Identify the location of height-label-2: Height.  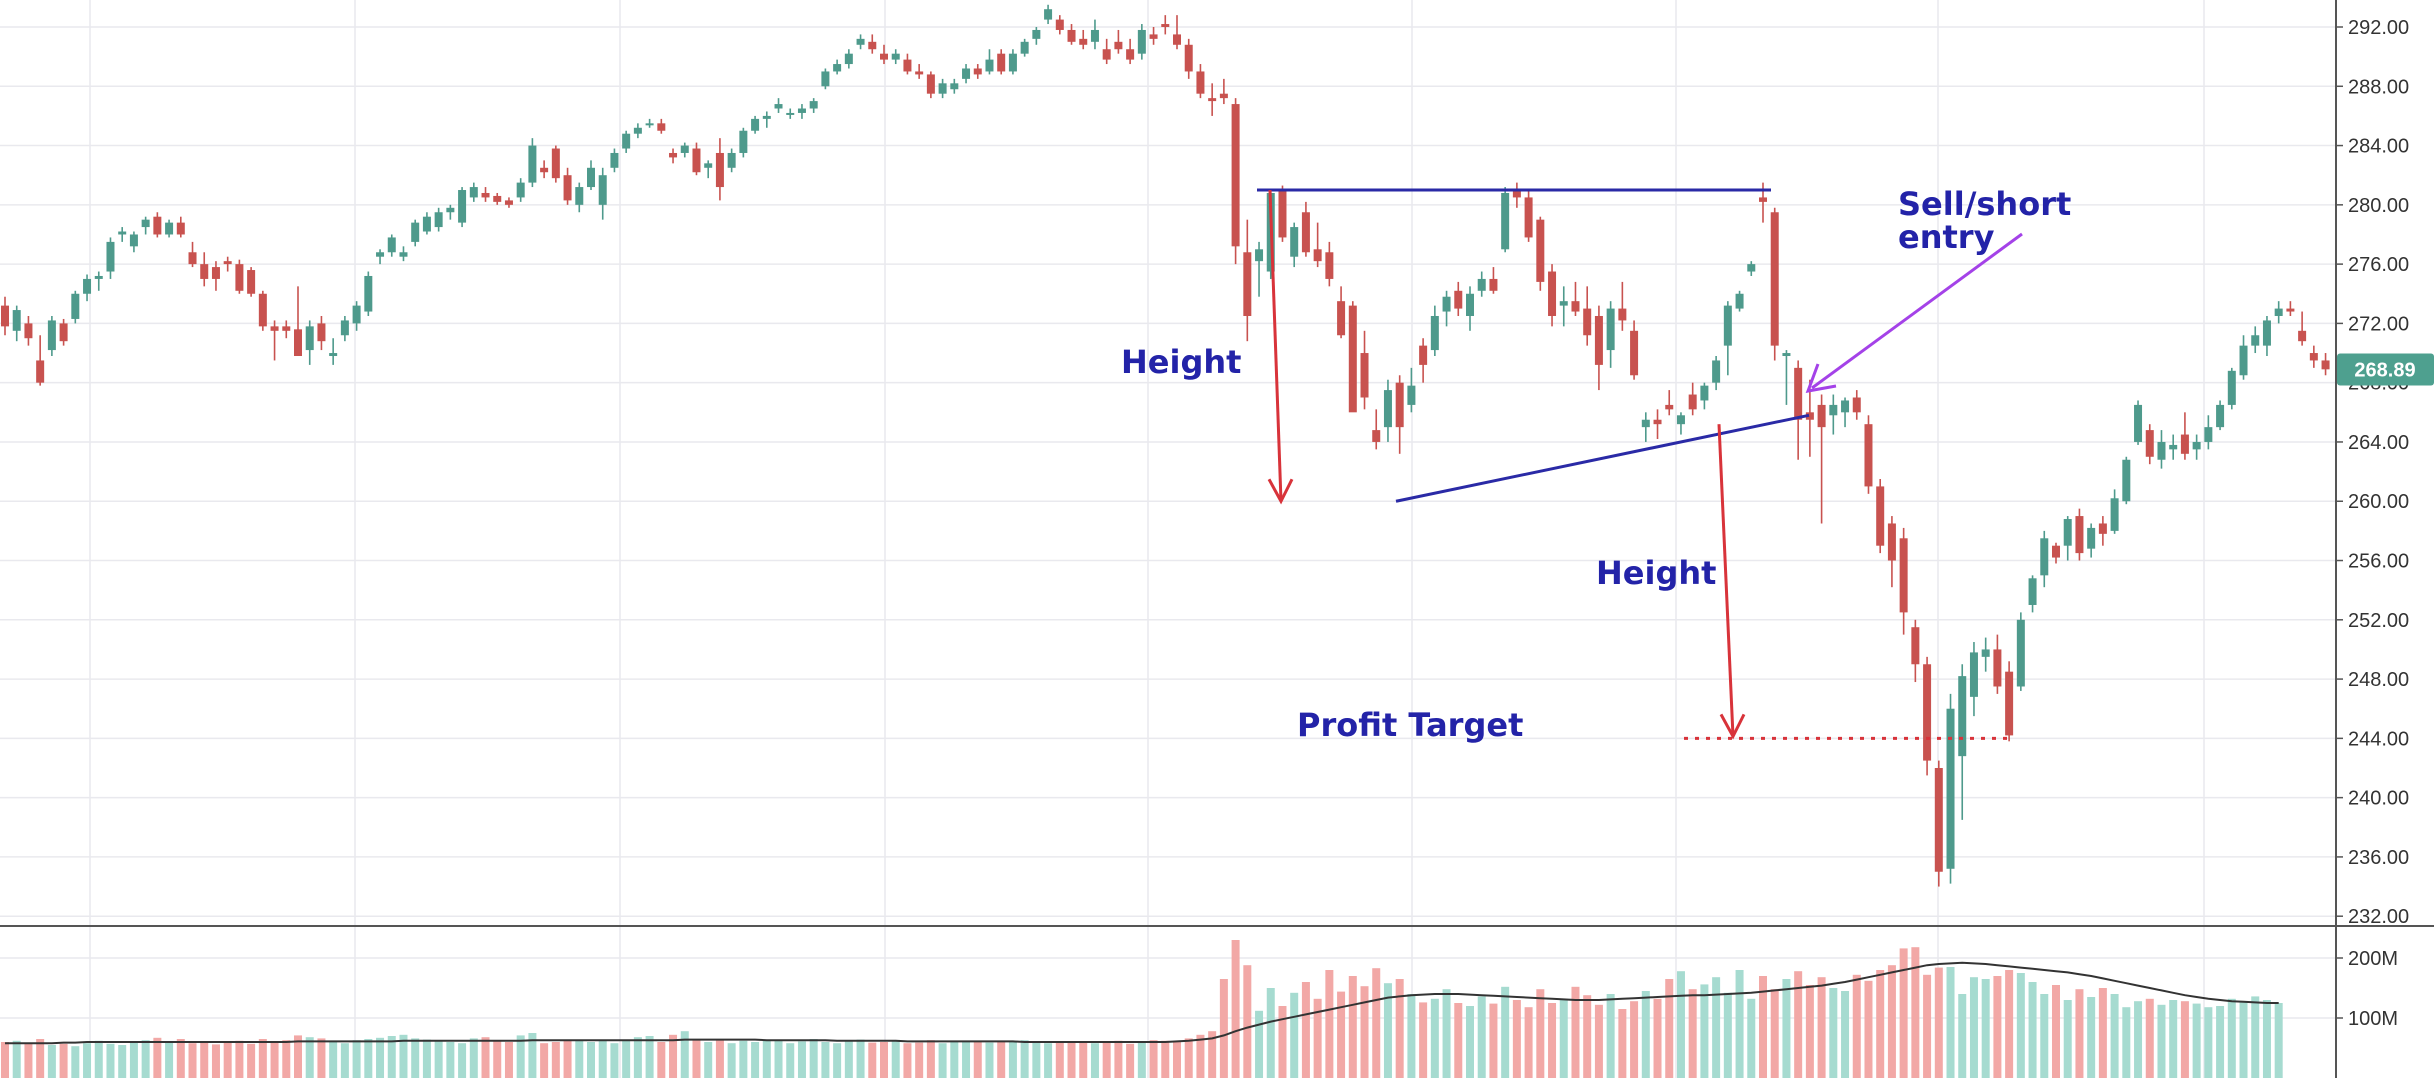
(1656, 573).